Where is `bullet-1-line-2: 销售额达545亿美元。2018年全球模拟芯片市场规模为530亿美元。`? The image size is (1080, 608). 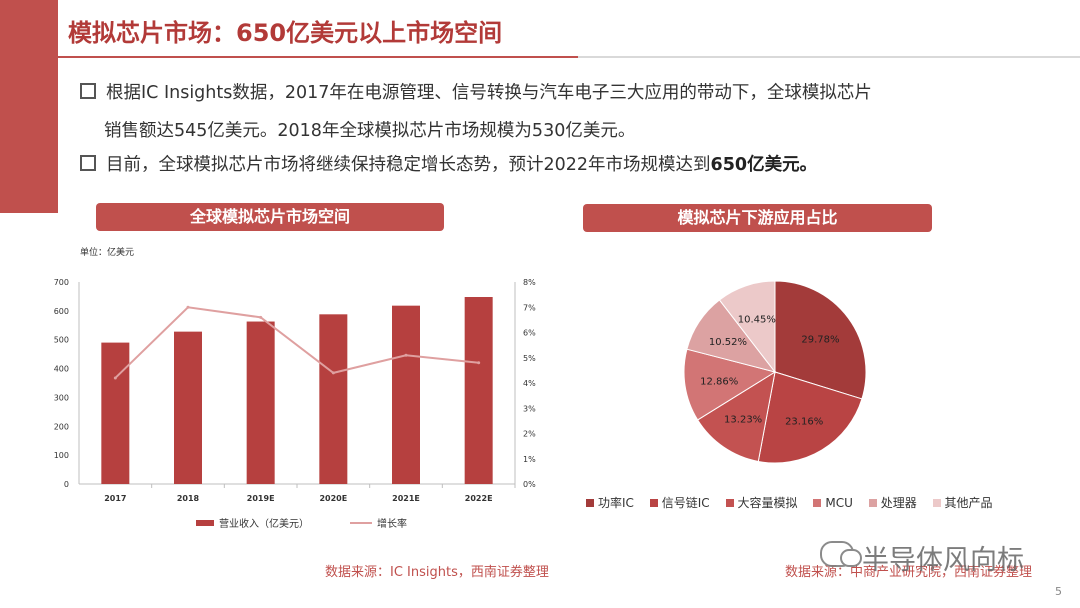 bullet-1-line-2: 销售额达545亿美元。2018年全球模拟芯片市场规模为530亿美元。 is located at coordinates (370, 131).